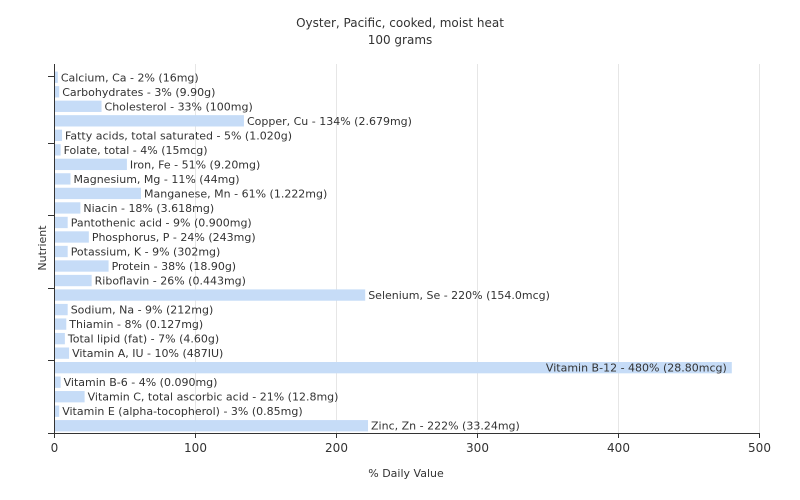 The image size is (800, 500). Describe the element at coordinates (235, 193) in the screenshot. I see `bar-label: Manganese, Mn - 61% (1.222mg)` at that location.